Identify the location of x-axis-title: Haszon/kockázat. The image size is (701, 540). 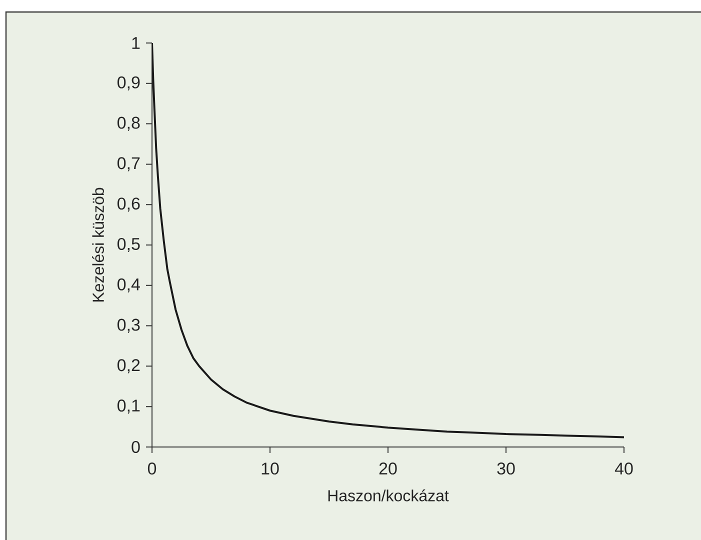
(388, 495).